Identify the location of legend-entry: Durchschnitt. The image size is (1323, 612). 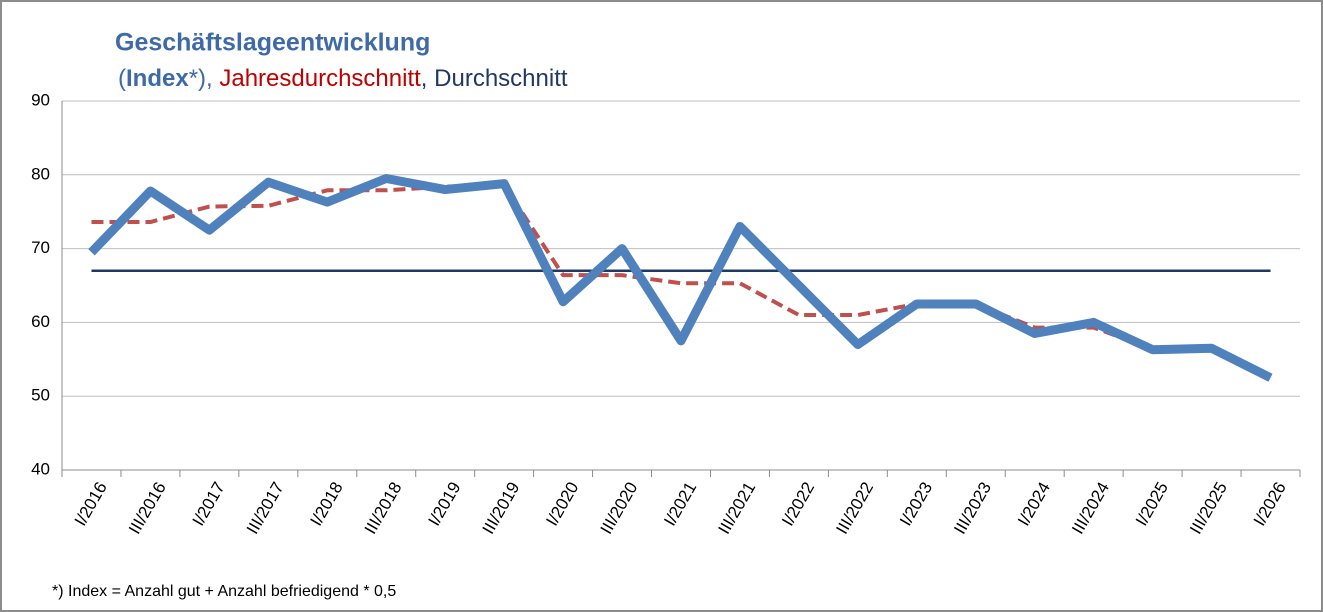
(501, 78).